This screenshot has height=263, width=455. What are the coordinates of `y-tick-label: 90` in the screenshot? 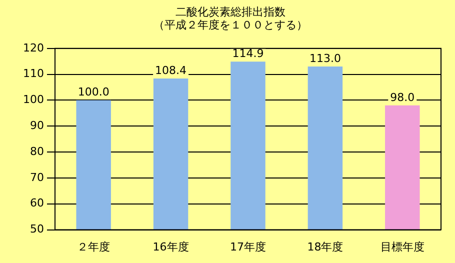 It's located at (37, 125).